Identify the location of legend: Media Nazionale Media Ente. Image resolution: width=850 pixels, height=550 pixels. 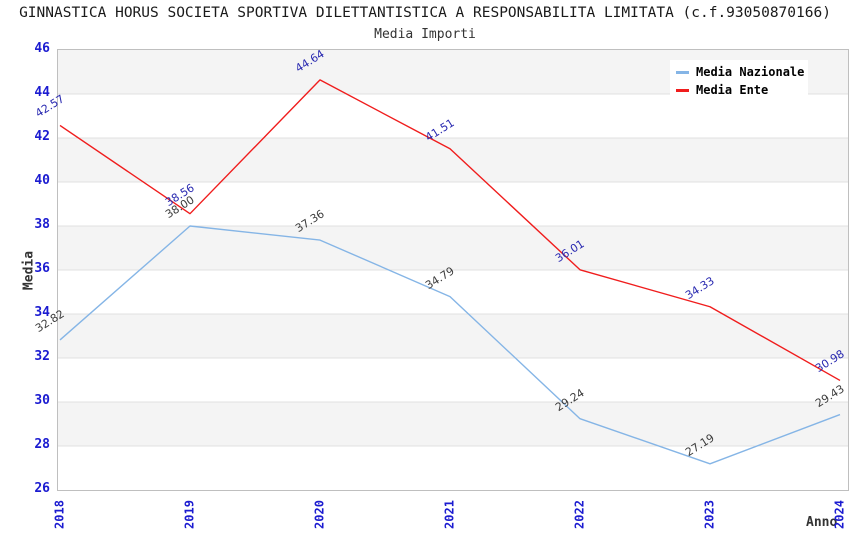
(739, 81).